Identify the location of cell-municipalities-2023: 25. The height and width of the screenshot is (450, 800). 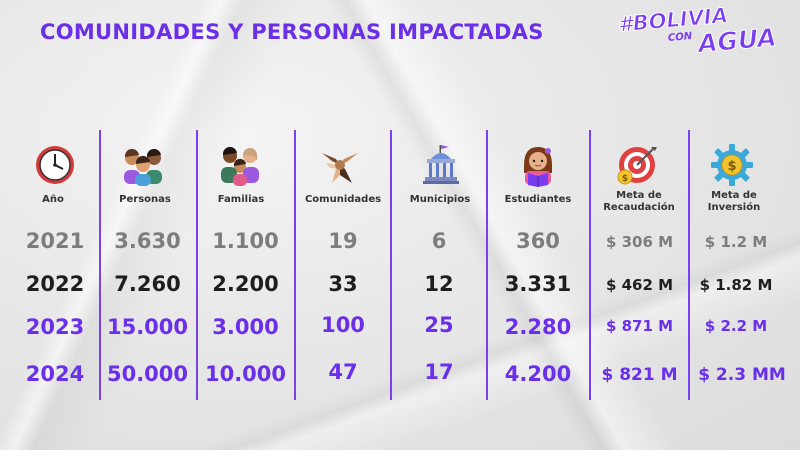
(439, 325).